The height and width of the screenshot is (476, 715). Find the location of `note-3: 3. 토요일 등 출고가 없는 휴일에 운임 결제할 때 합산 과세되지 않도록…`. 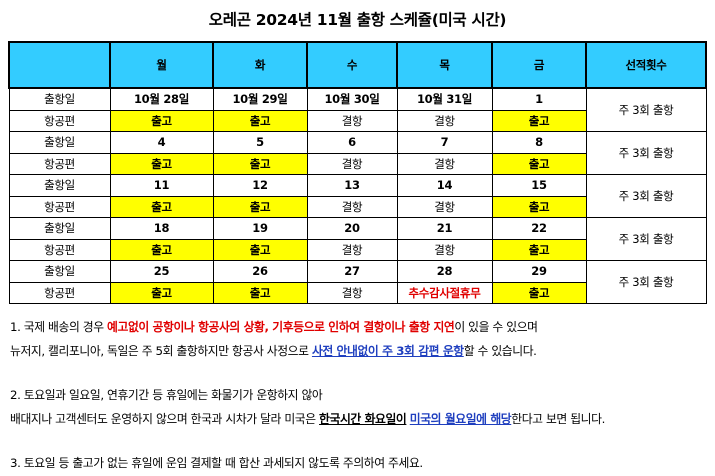

note-3: 3. 토요일 등 출고가 없는 휴일에 운임 결제할 때 합산 과세되지 않도록… is located at coordinates (216, 463).